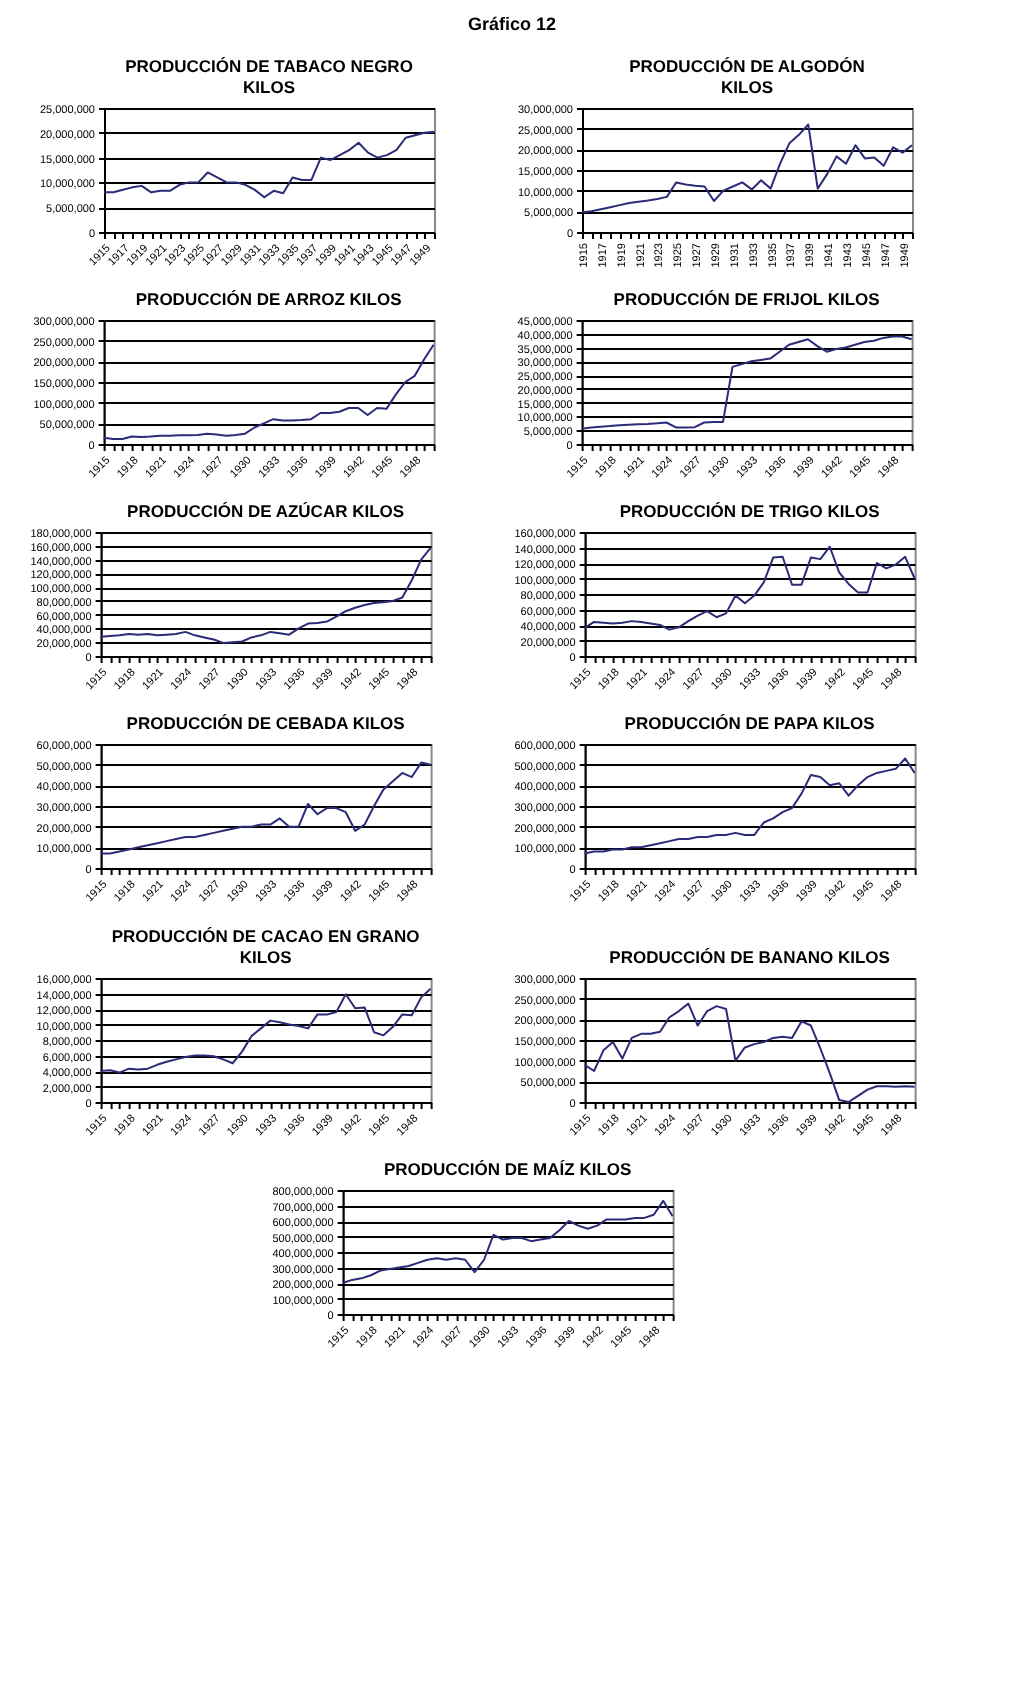 This screenshot has width=1036, height=1686. I want to click on text: Gráfico 12, so click(512, 24).